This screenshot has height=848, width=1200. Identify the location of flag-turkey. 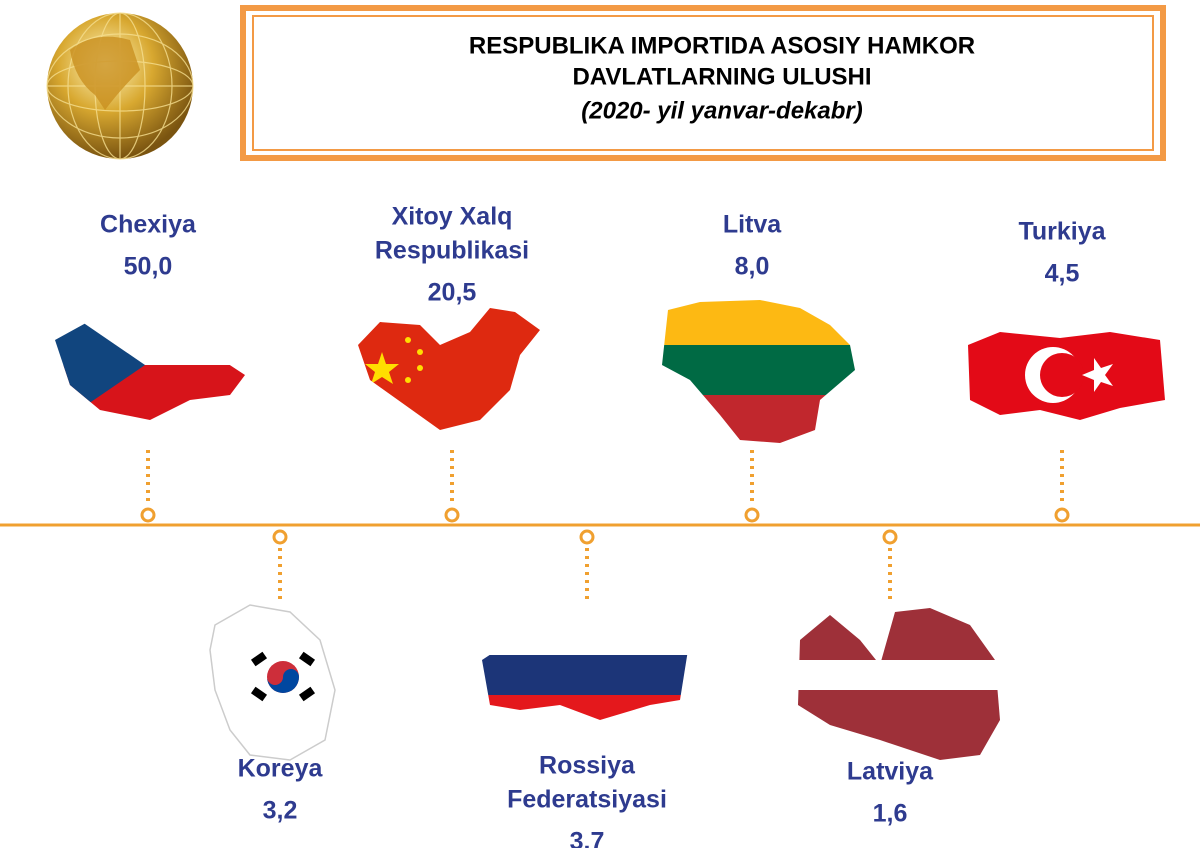
(1066, 376).